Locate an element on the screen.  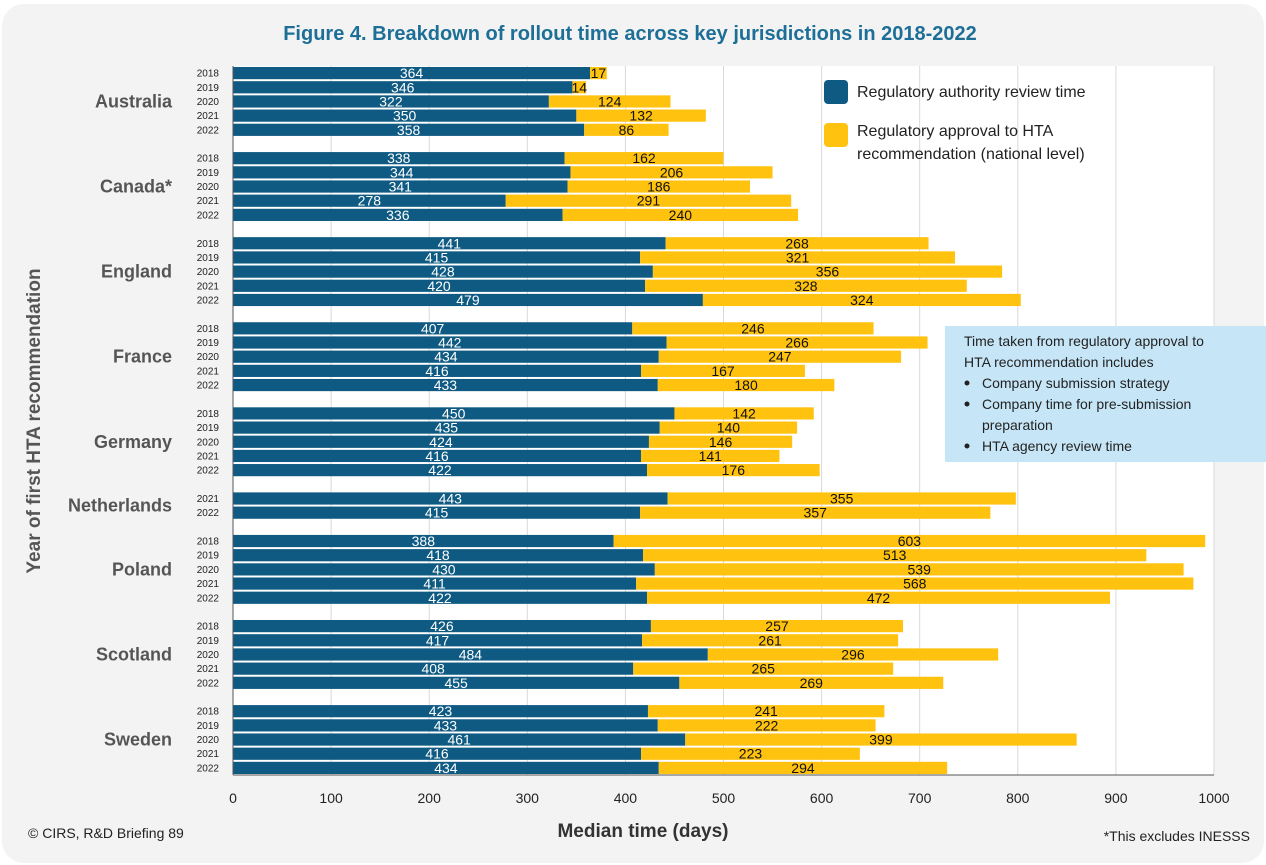
approval-value-label: 141 is located at coordinates (711, 456).